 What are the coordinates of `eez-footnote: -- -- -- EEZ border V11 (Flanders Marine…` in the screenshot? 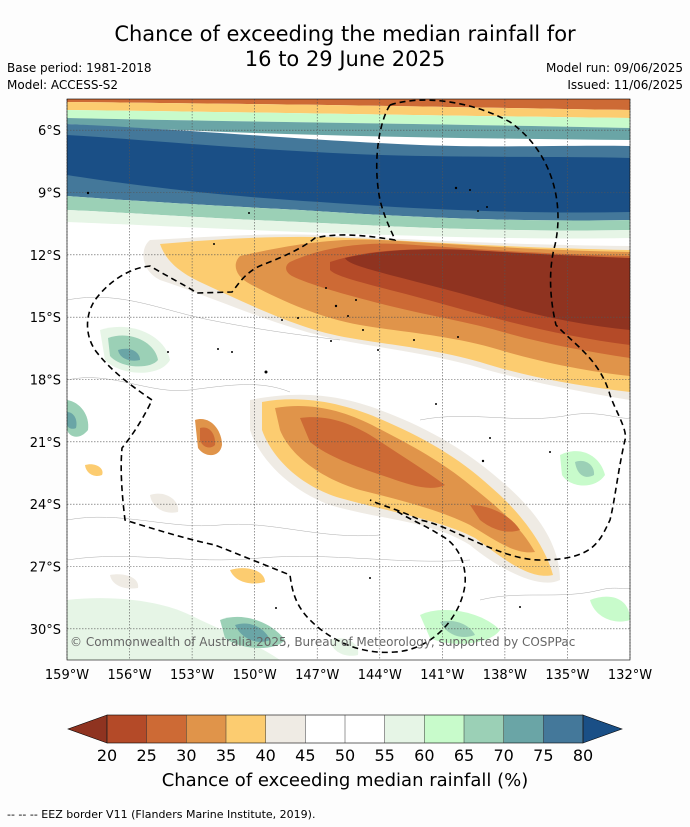 It's located at (161, 814).